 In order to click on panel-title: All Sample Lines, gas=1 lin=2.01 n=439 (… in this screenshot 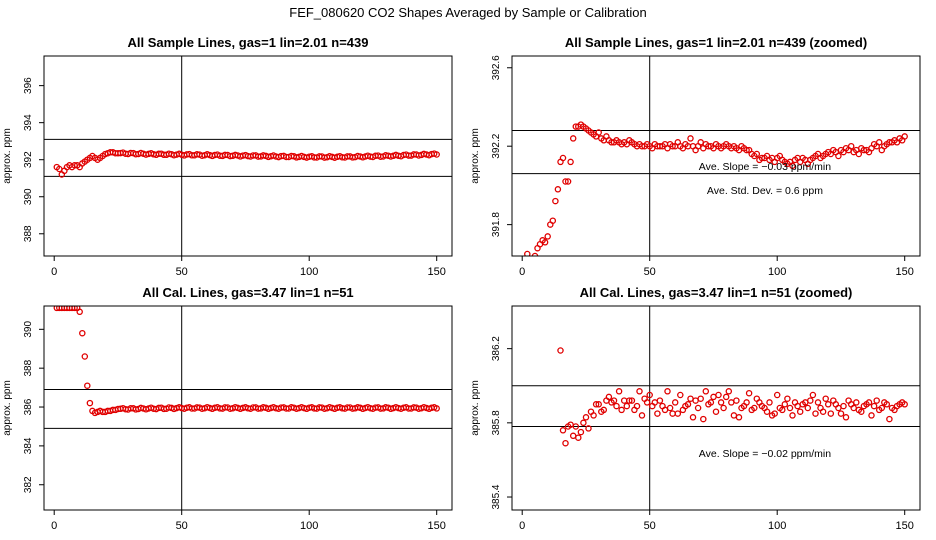, I will do `click(716, 42)`.